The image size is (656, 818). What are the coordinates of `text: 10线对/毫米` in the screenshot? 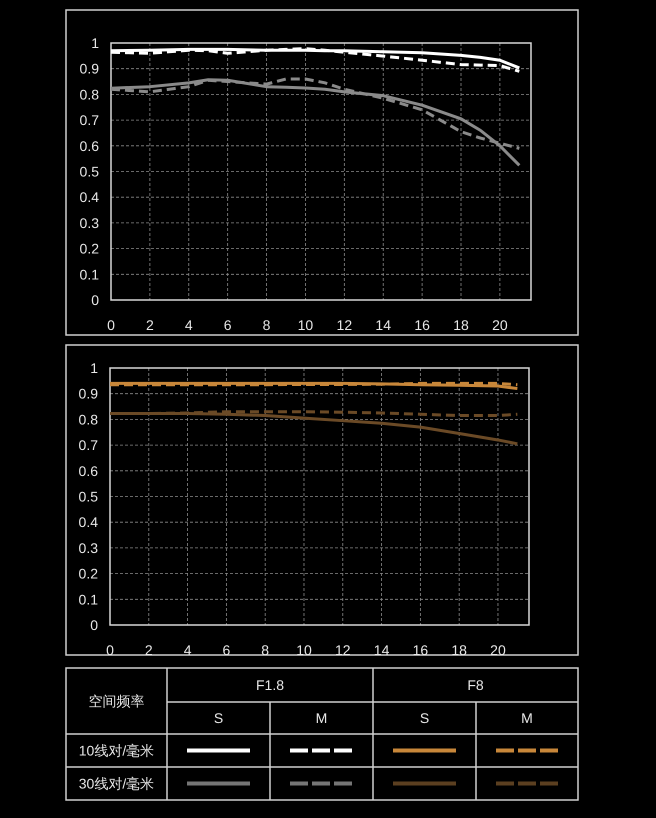 It's located at (116, 750).